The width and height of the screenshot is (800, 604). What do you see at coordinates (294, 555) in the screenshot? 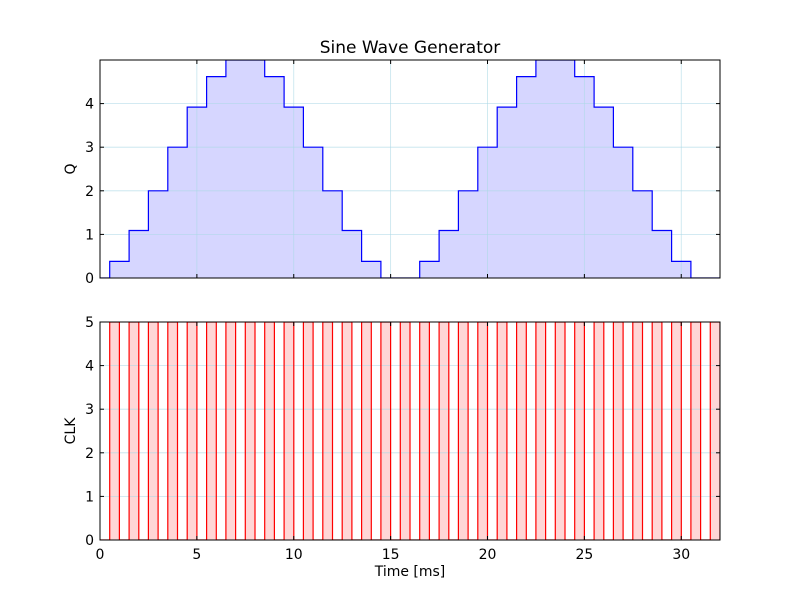
I see `x-tick-label: 10` at bounding box center [294, 555].